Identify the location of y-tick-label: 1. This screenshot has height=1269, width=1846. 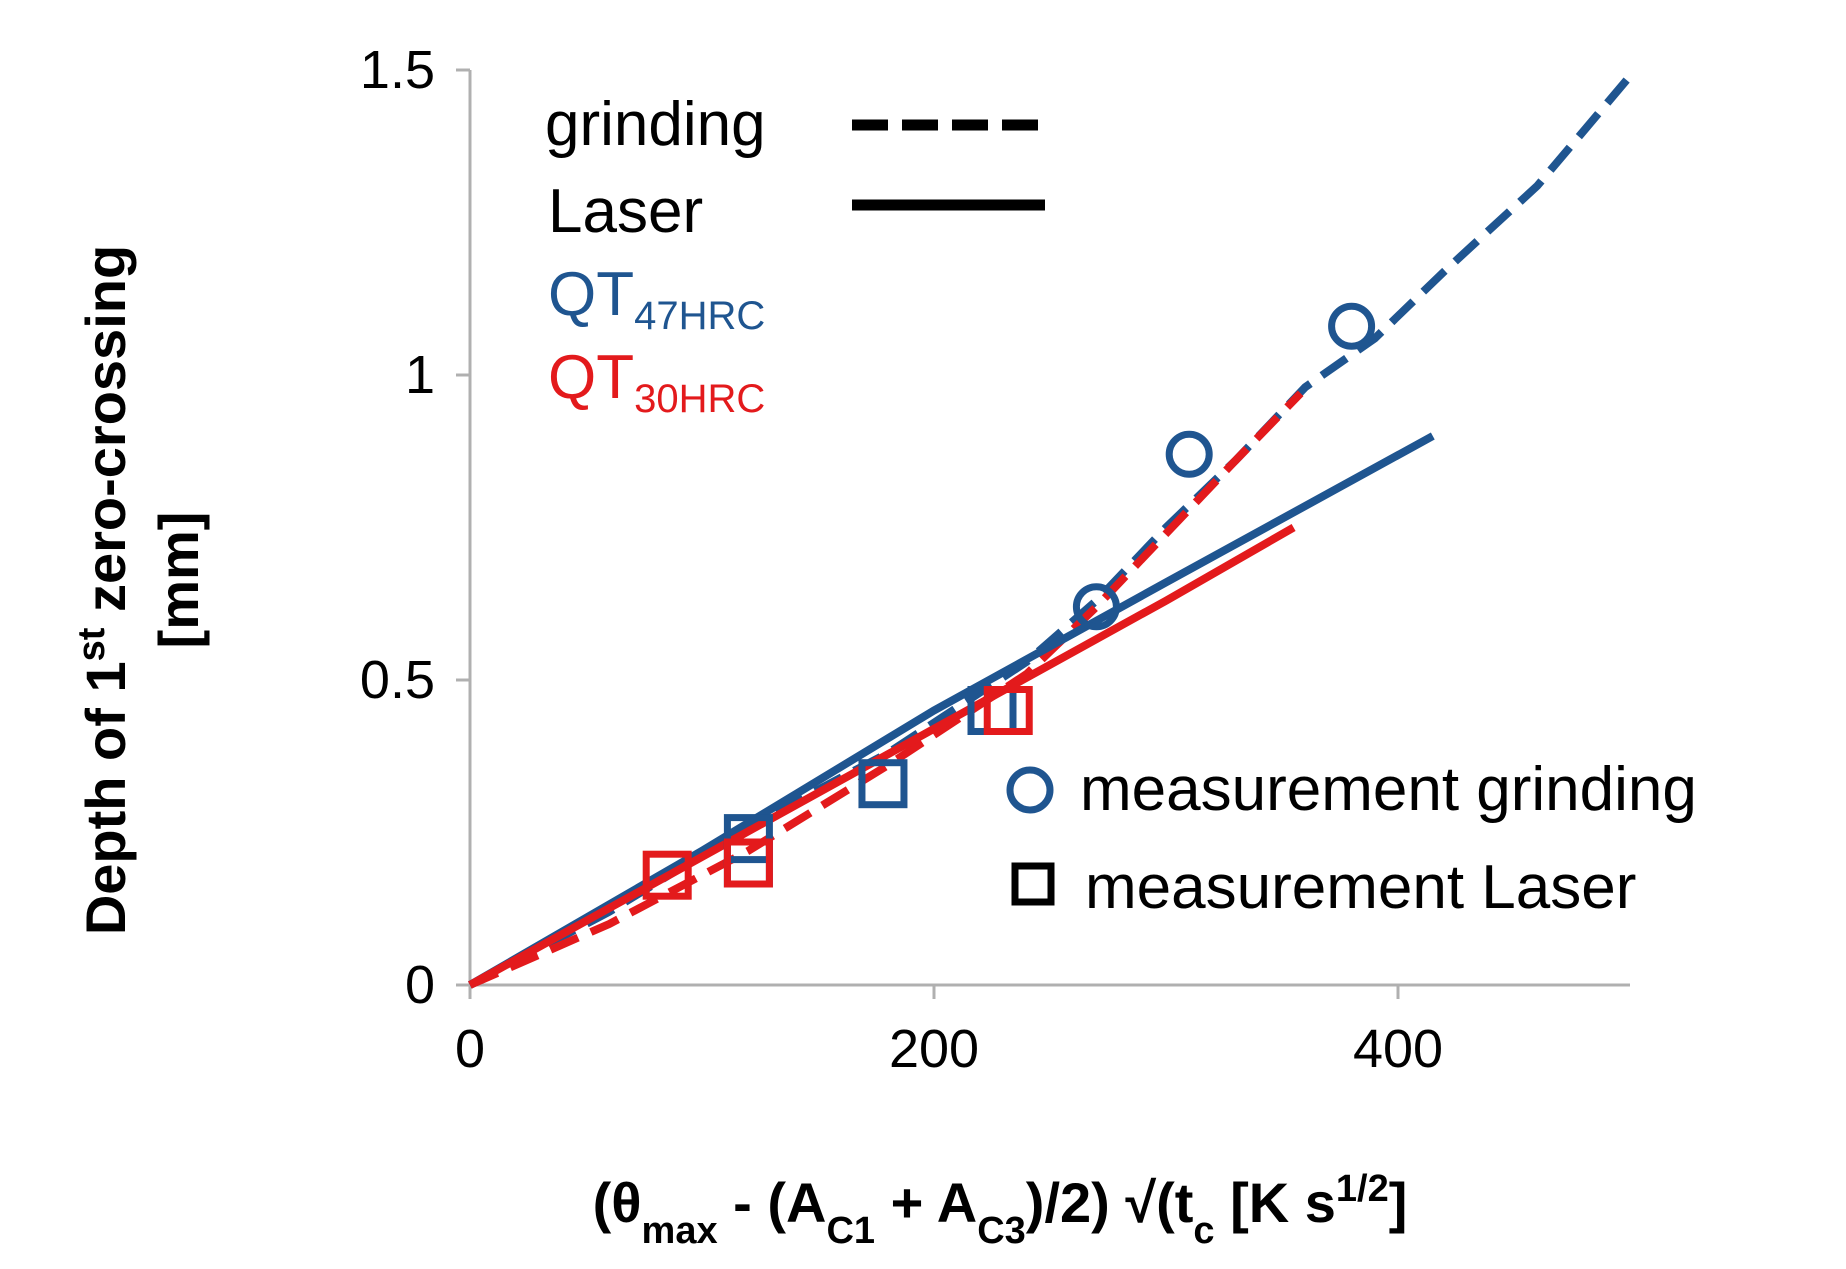
(420, 375).